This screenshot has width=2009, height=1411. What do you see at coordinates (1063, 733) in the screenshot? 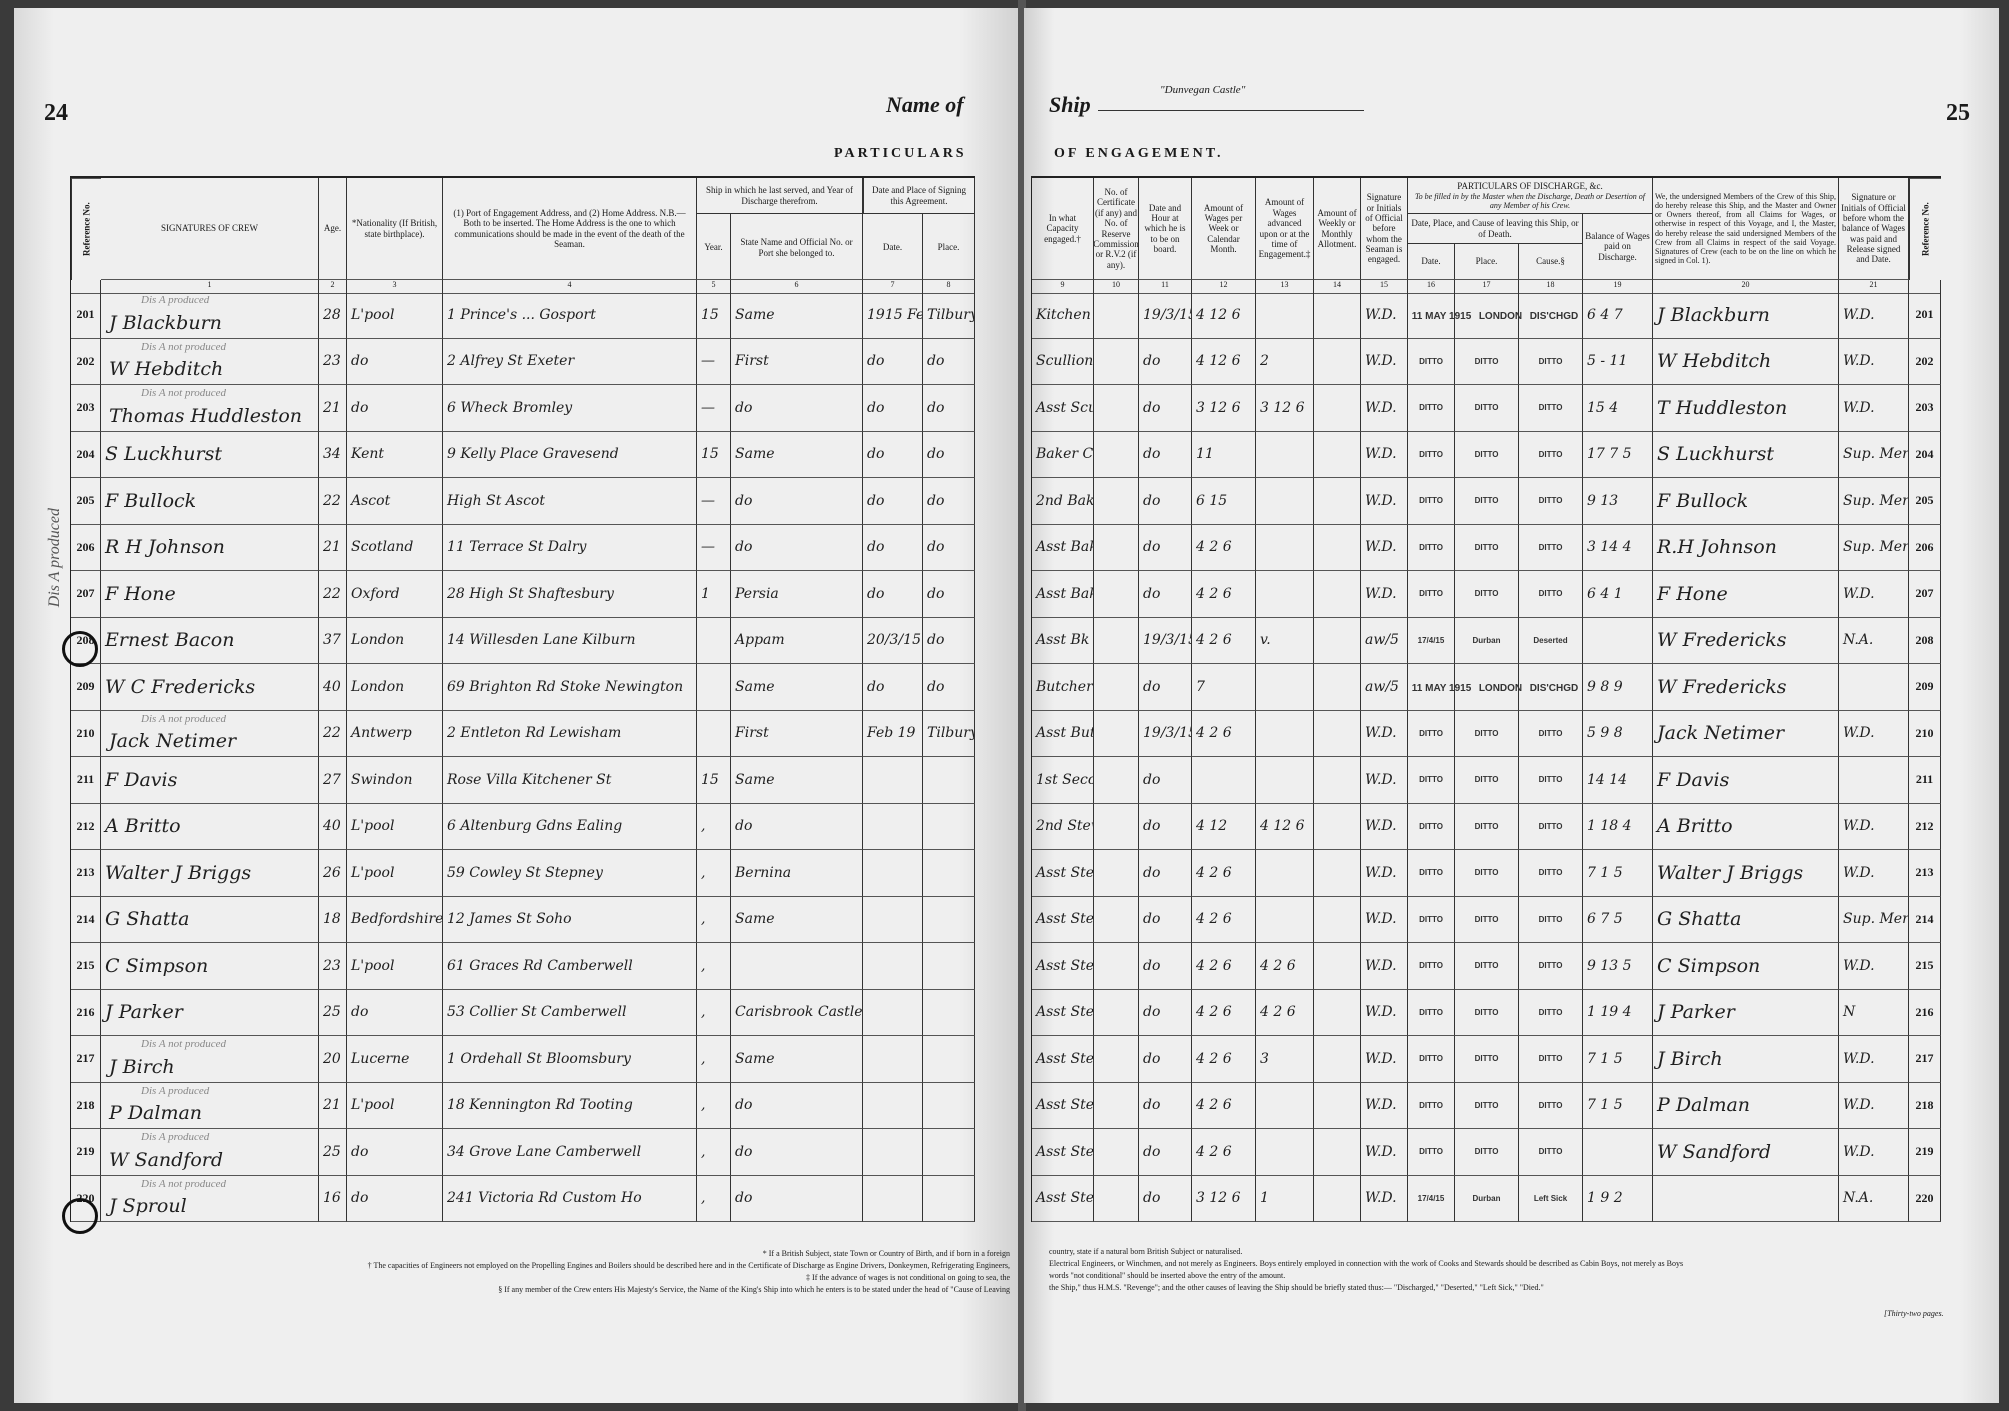
I see `capacity: Asst Butcher` at bounding box center [1063, 733].